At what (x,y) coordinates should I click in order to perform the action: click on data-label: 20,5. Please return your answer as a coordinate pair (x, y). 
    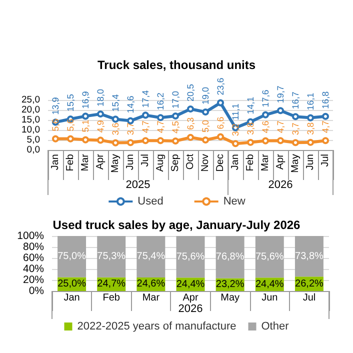
    Looking at the image, I should click on (191, 93).